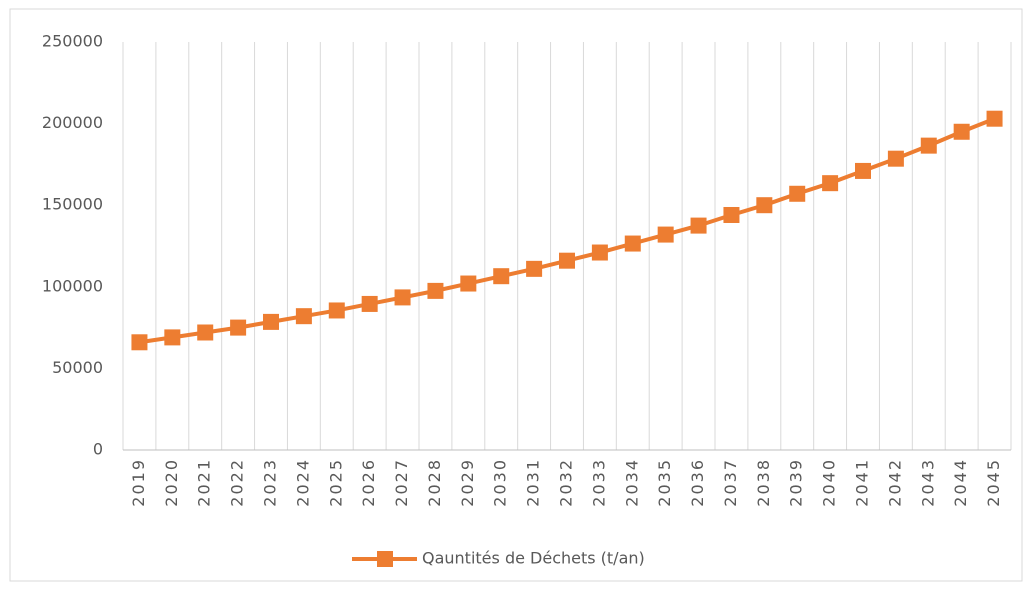 The height and width of the screenshot is (590, 1031). What do you see at coordinates (335, 482) in the screenshot?
I see `x-tick-label: 2025` at bounding box center [335, 482].